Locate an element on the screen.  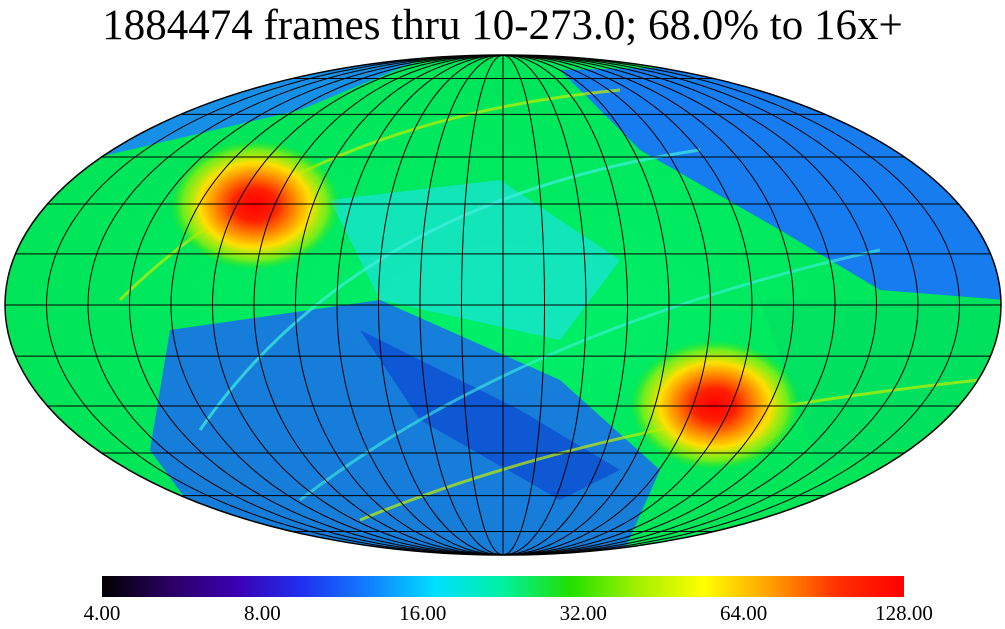
colorbar-tick-label: 16.00 is located at coordinates (423, 613).